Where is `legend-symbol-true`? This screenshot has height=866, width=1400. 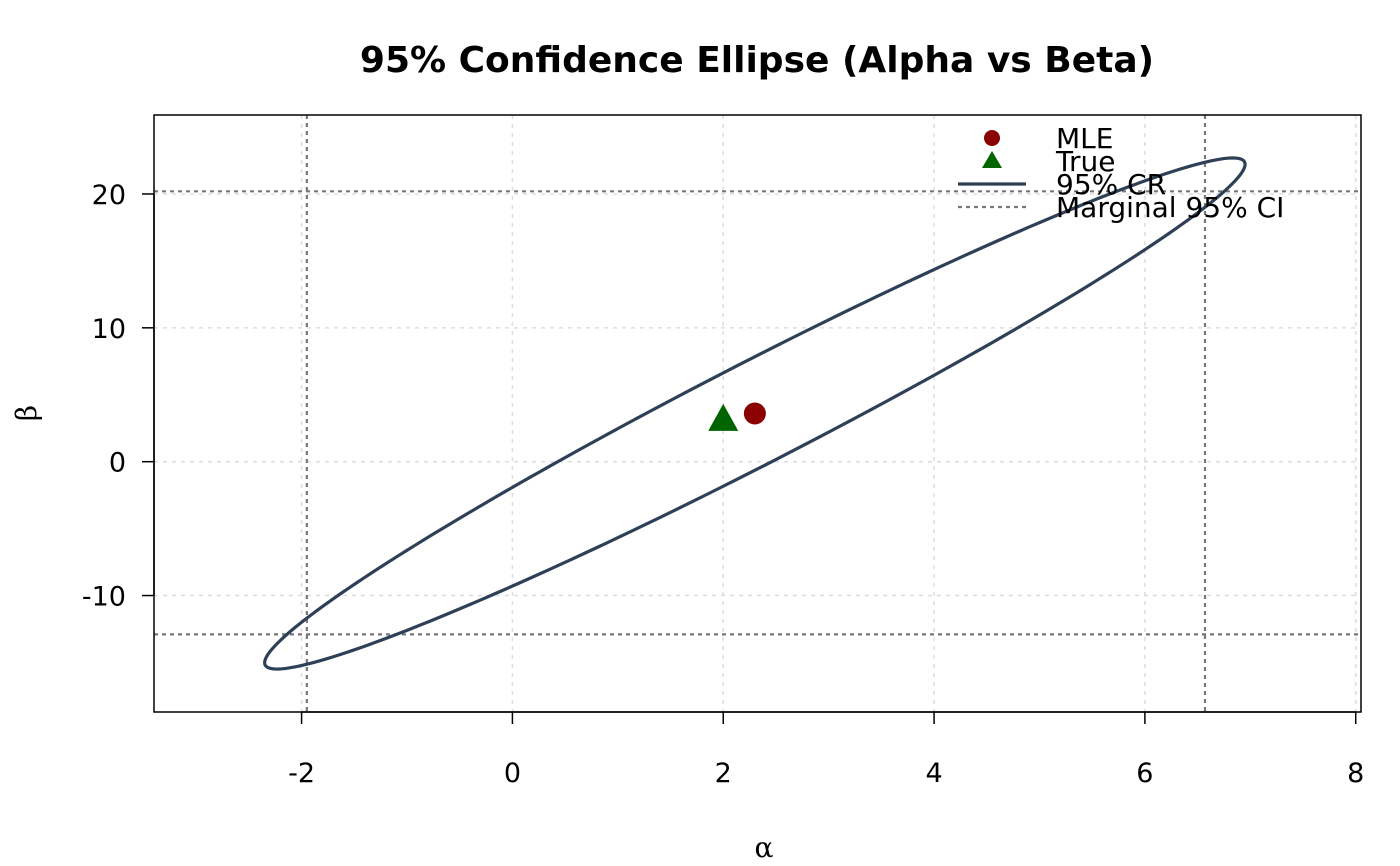 legend-symbol-true is located at coordinates (992, 159).